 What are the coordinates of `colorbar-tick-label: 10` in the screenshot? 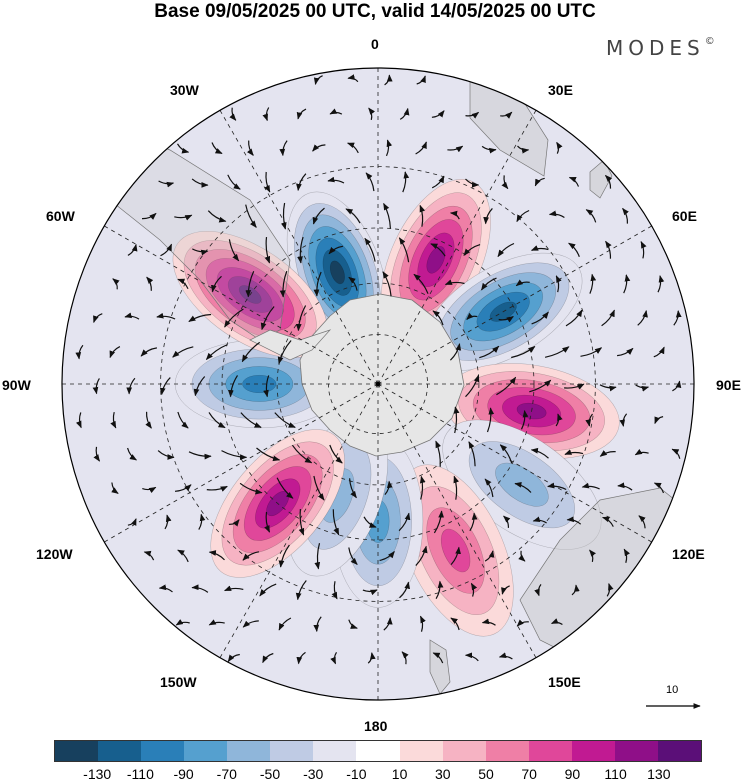 It's located at (399, 774).